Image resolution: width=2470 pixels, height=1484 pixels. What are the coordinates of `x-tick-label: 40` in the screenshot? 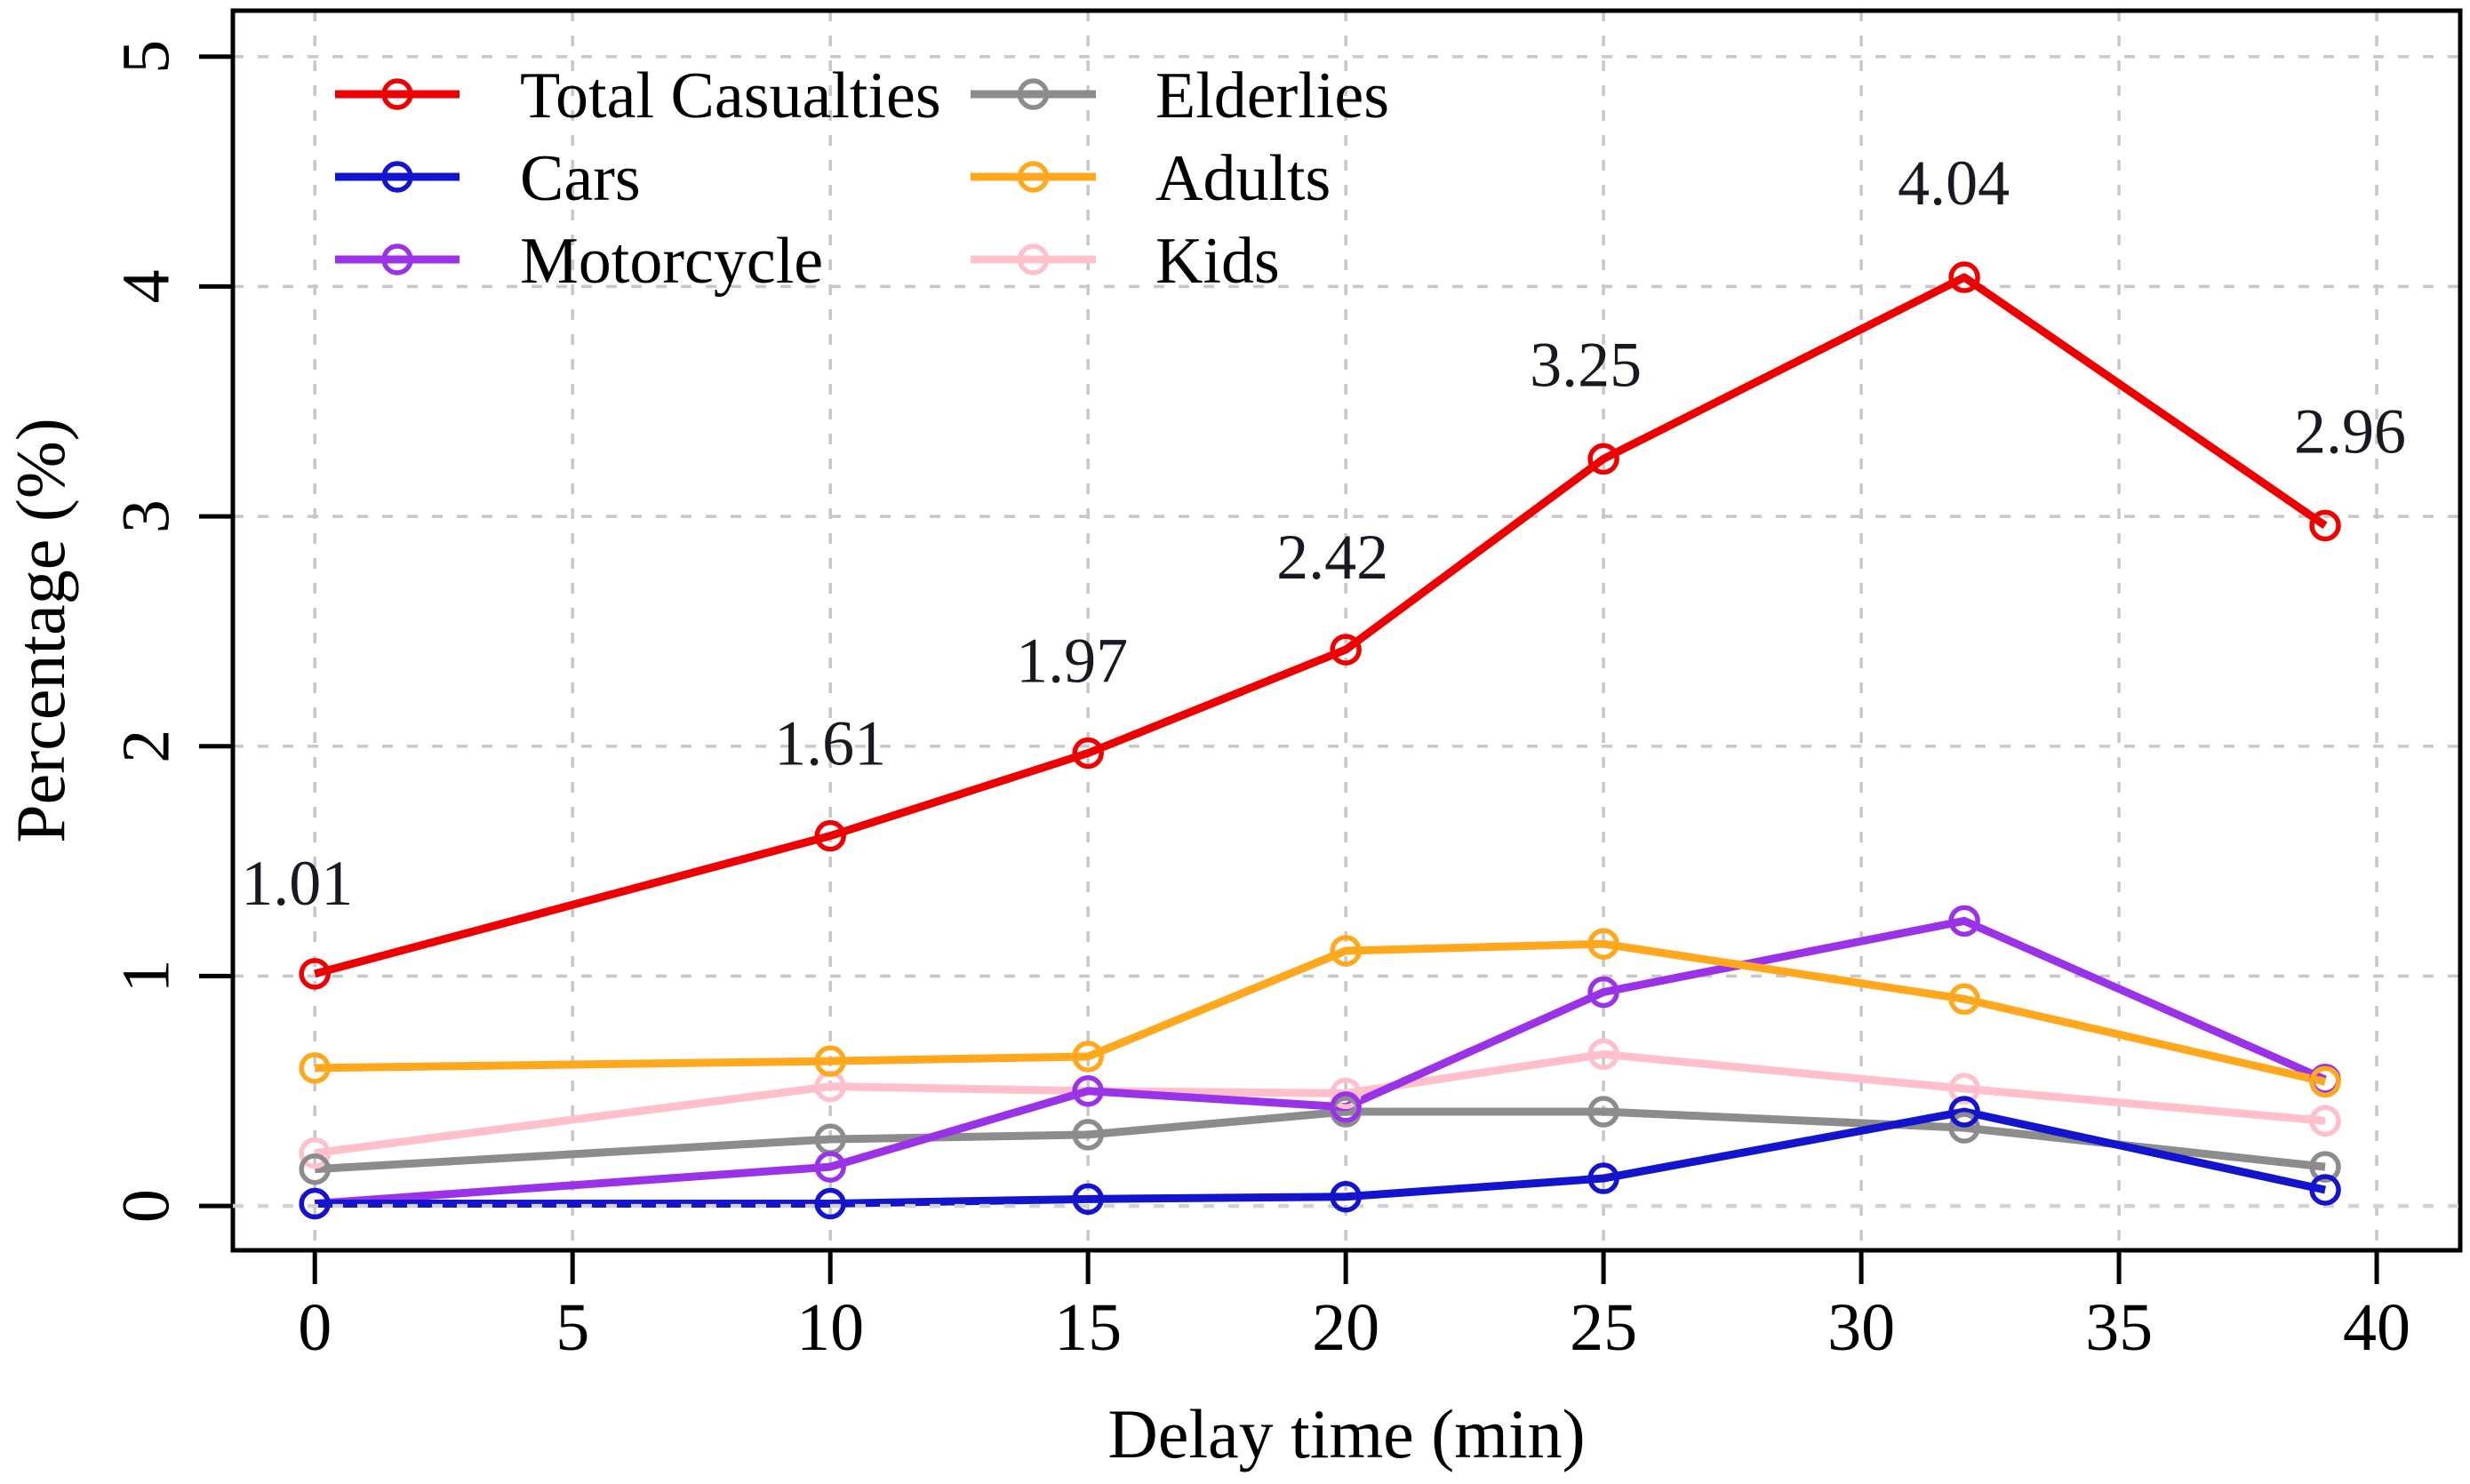 It's located at (2376, 1328).